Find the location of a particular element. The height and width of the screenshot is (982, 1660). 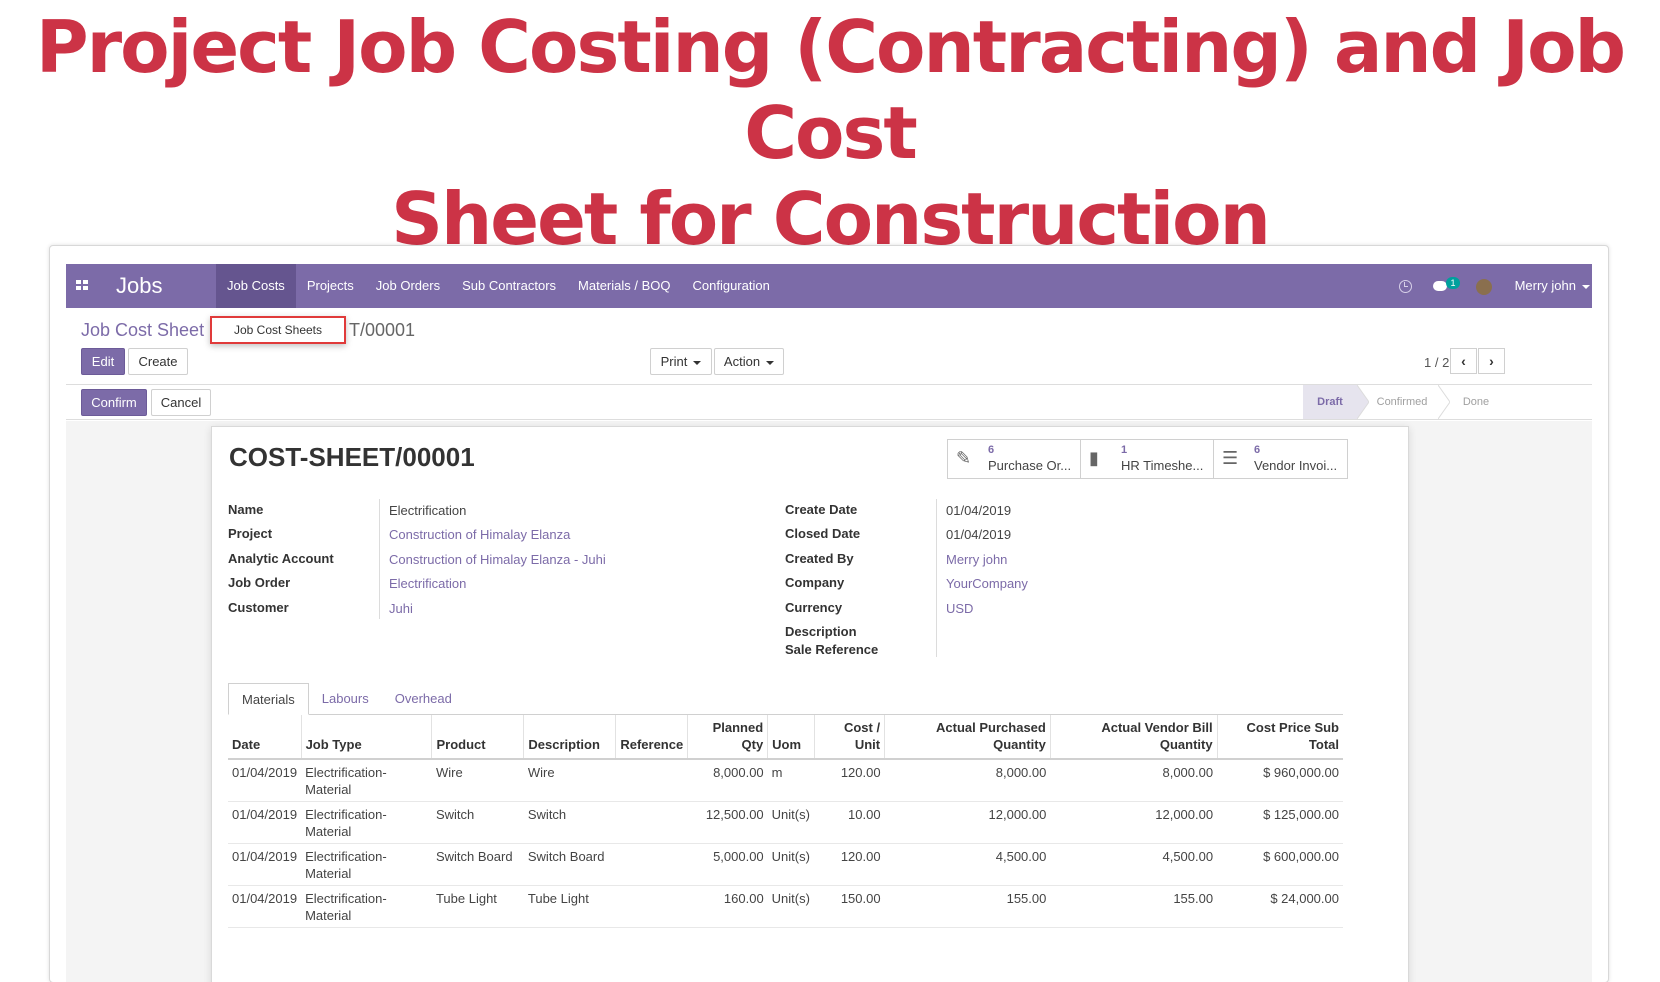

field-value-customer: Juhi is located at coordinates (401, 608).